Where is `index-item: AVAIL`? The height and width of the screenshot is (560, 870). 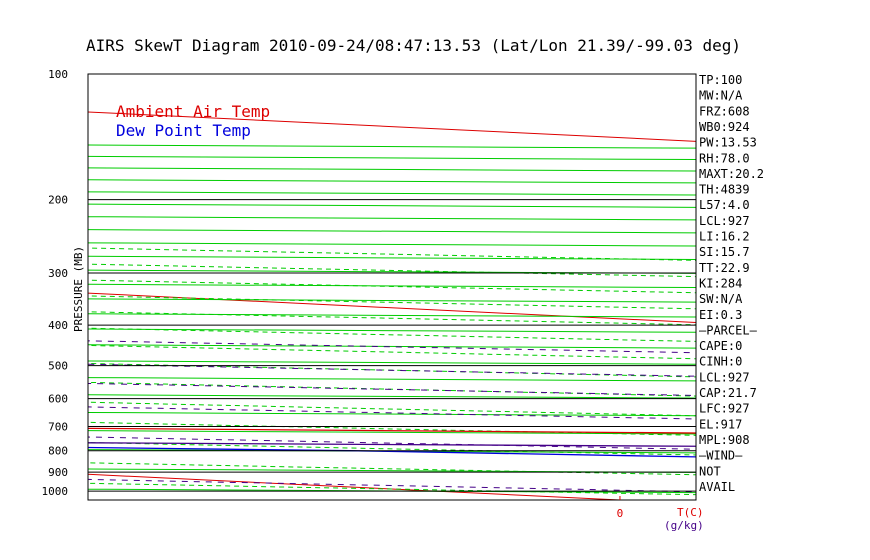 index-item: AVAIL is located at coordinates (717, 487).